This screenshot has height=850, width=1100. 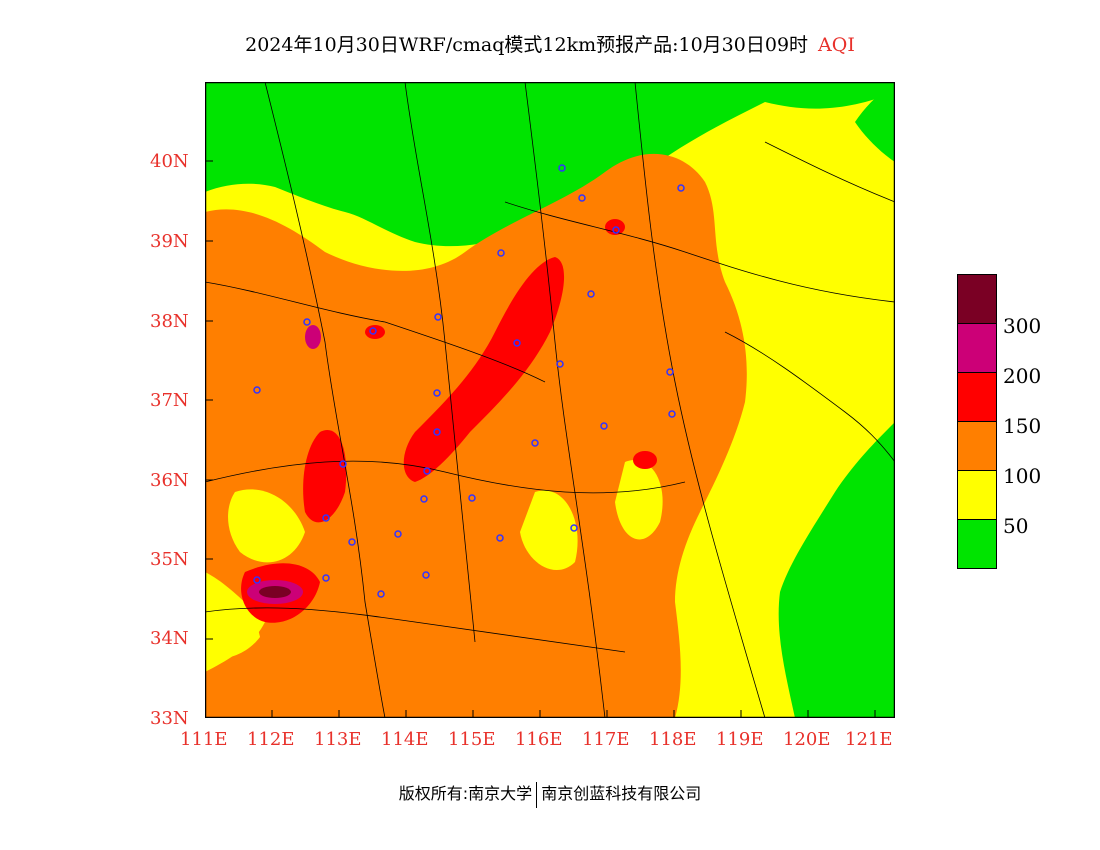 What do you see at coordinates (472, 739) in the screenshot?
I see `x-tick-label: 115E` at bounding box center [472, 739].